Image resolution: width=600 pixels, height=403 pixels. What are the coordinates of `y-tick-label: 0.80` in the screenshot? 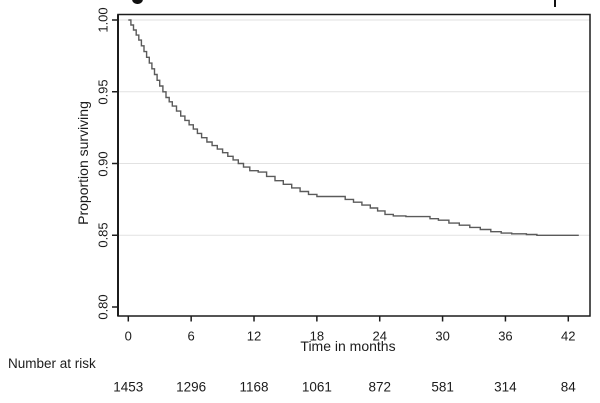 It's located at (103, 307).